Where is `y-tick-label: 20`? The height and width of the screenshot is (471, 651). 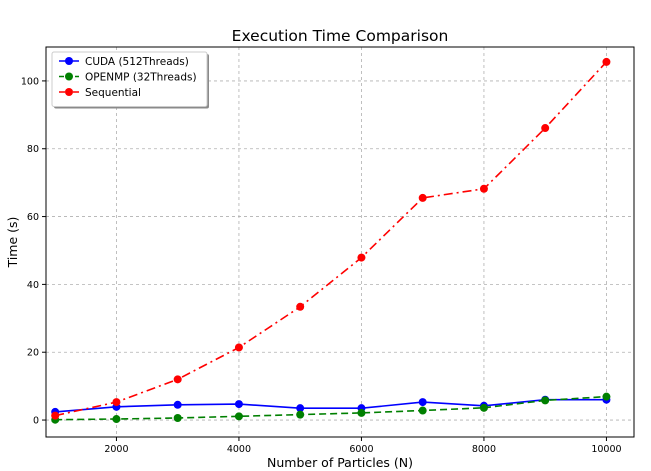
y-tick-label: 20 is located at coordinates (33, 353).